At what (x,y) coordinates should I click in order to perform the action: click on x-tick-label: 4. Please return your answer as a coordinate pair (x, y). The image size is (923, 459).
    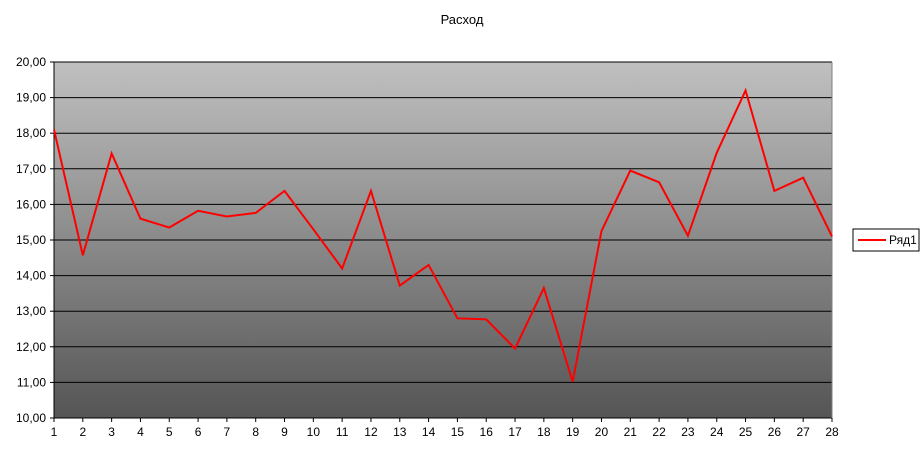
    Looking at the image, I should click on (140, 432).